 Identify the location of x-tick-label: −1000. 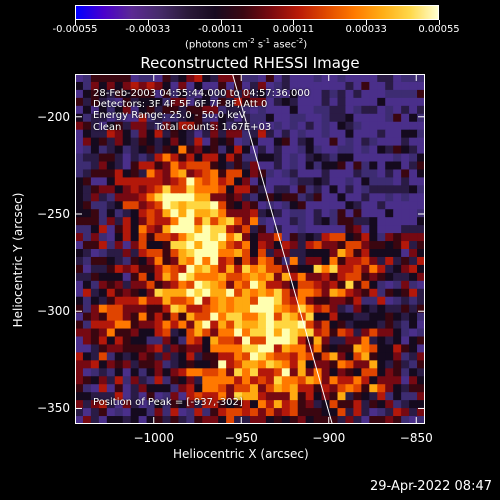
(154, 438).